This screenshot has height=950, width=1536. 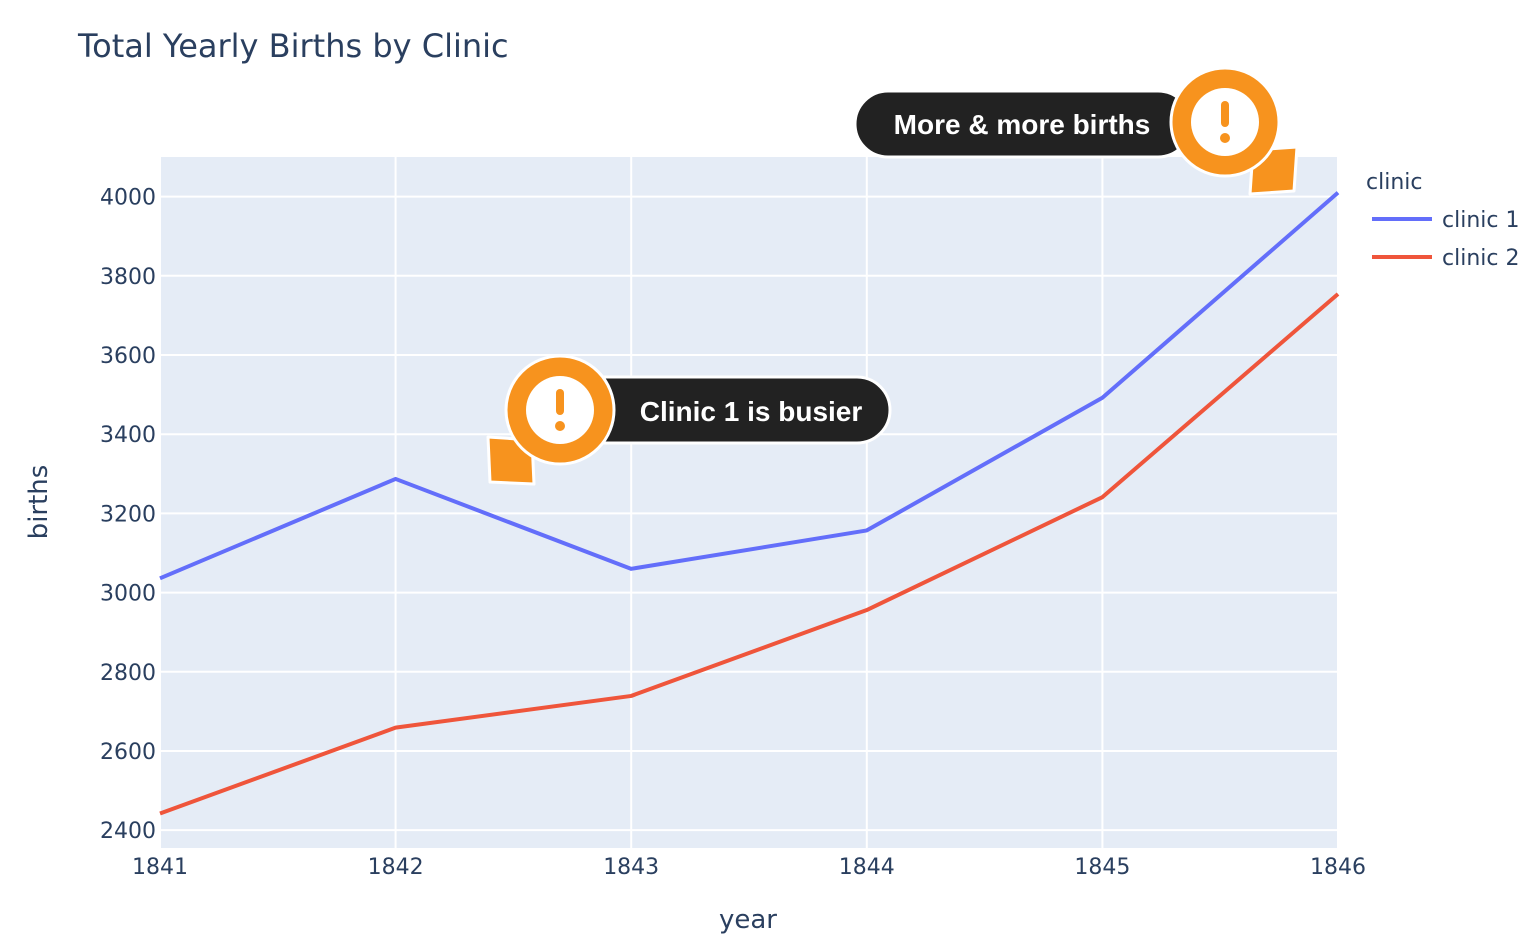 I want to click on x-tick-label: 1841, so click(x=160, y=867).